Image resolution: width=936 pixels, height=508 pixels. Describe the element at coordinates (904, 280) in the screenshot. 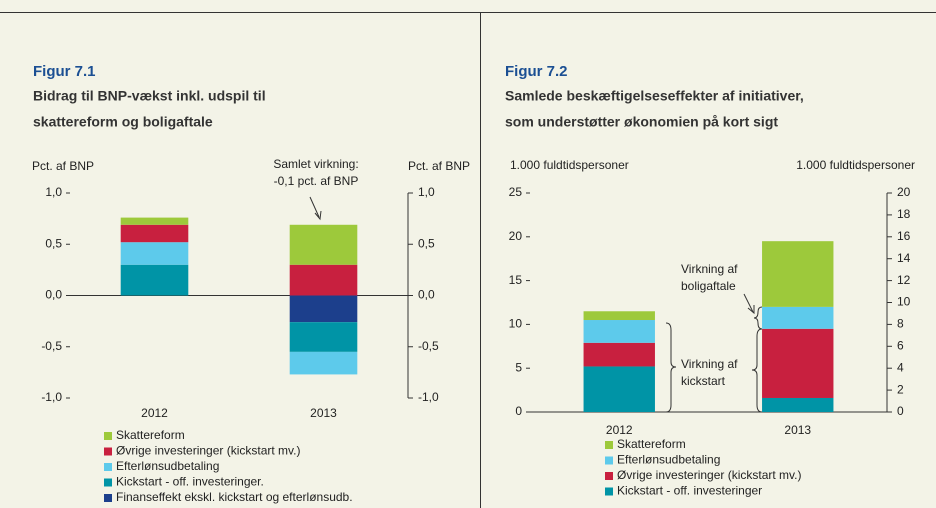

I see `y2-tick-label: 12` at that location.